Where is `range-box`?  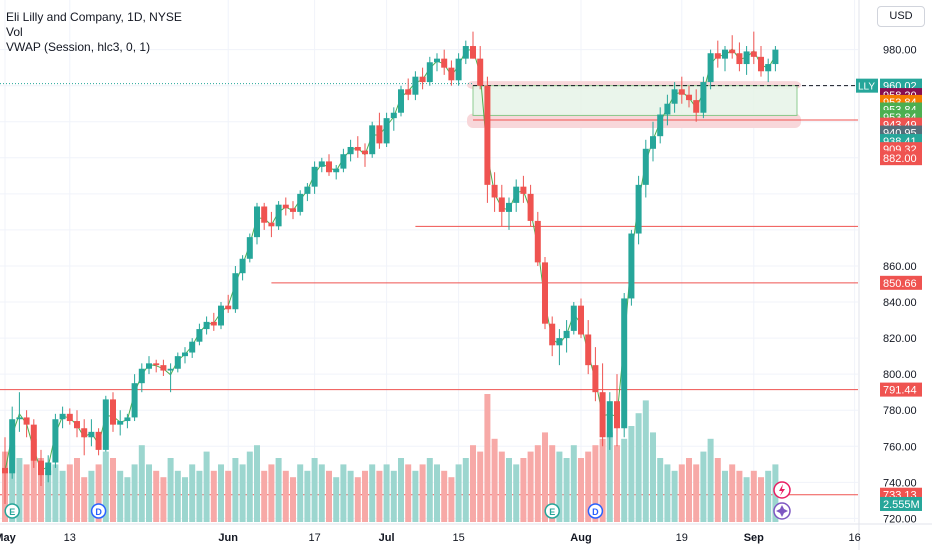 range-box is located at coordinates (635, 100).